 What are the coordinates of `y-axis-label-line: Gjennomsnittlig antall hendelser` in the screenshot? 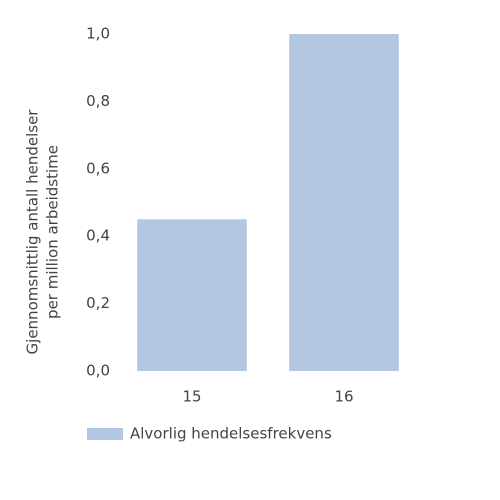 It's located at (33, 232).